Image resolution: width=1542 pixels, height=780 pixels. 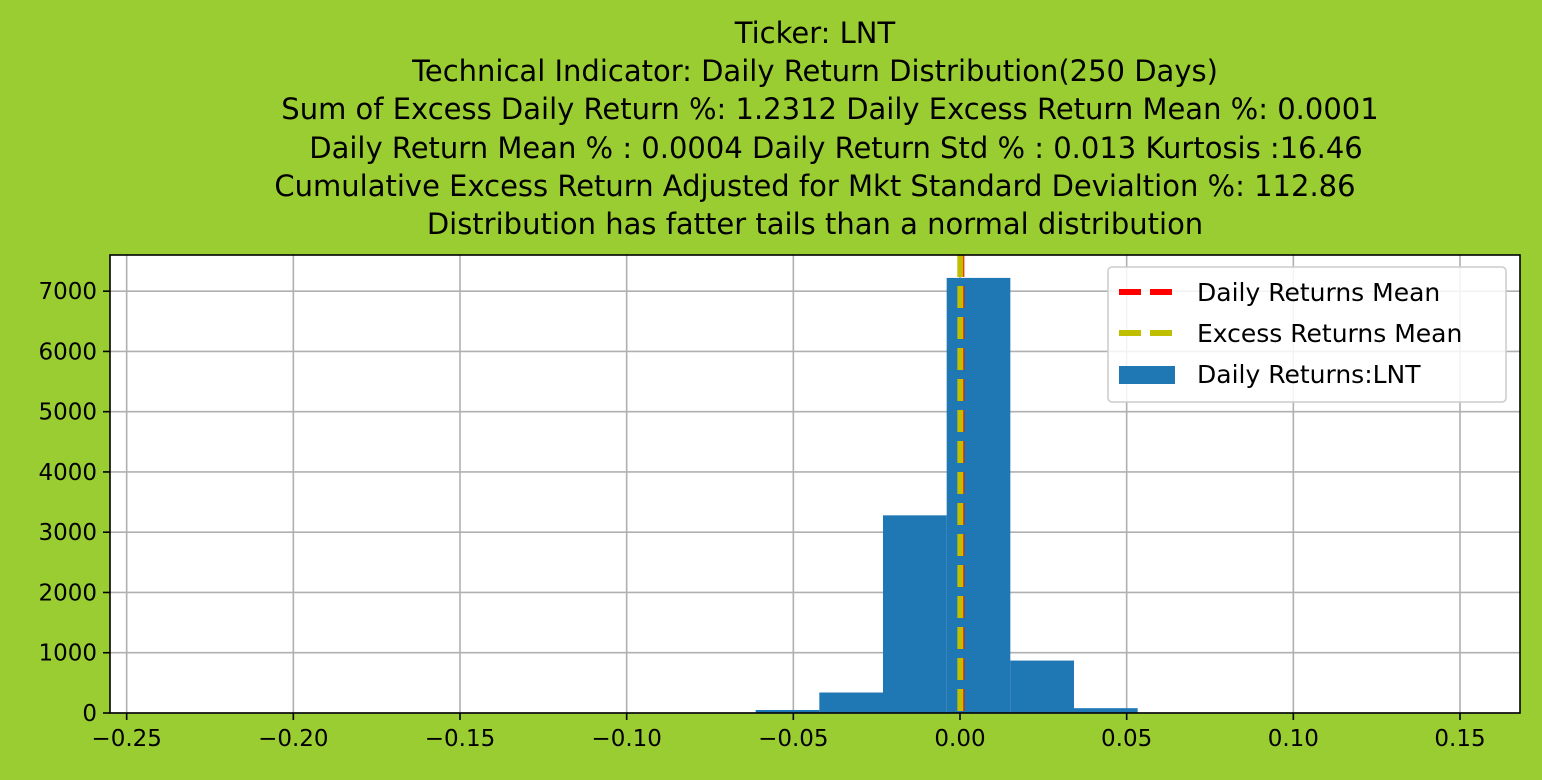 What do you see at coordinates (67, 352) in the screenshot?
I see `y-tick-label-6: 6000` at bounding box center [67, 352].